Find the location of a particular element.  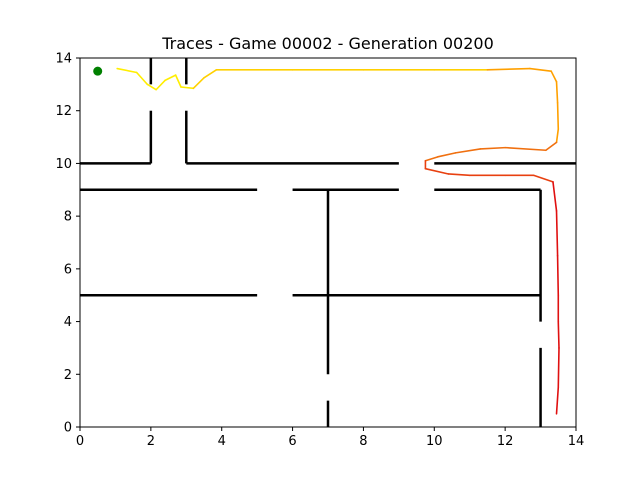

y-tick-label: 12 is located at coordinates (63, 111).